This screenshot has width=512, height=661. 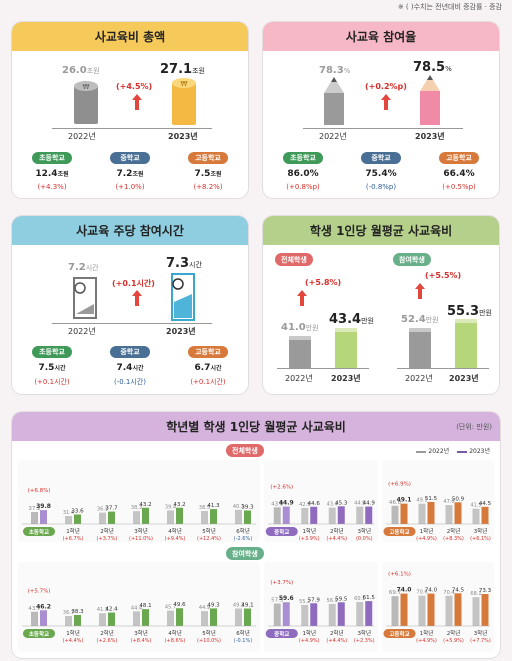 I want to click on bar-label-2023: 57.9, so click(x=314, y=600).